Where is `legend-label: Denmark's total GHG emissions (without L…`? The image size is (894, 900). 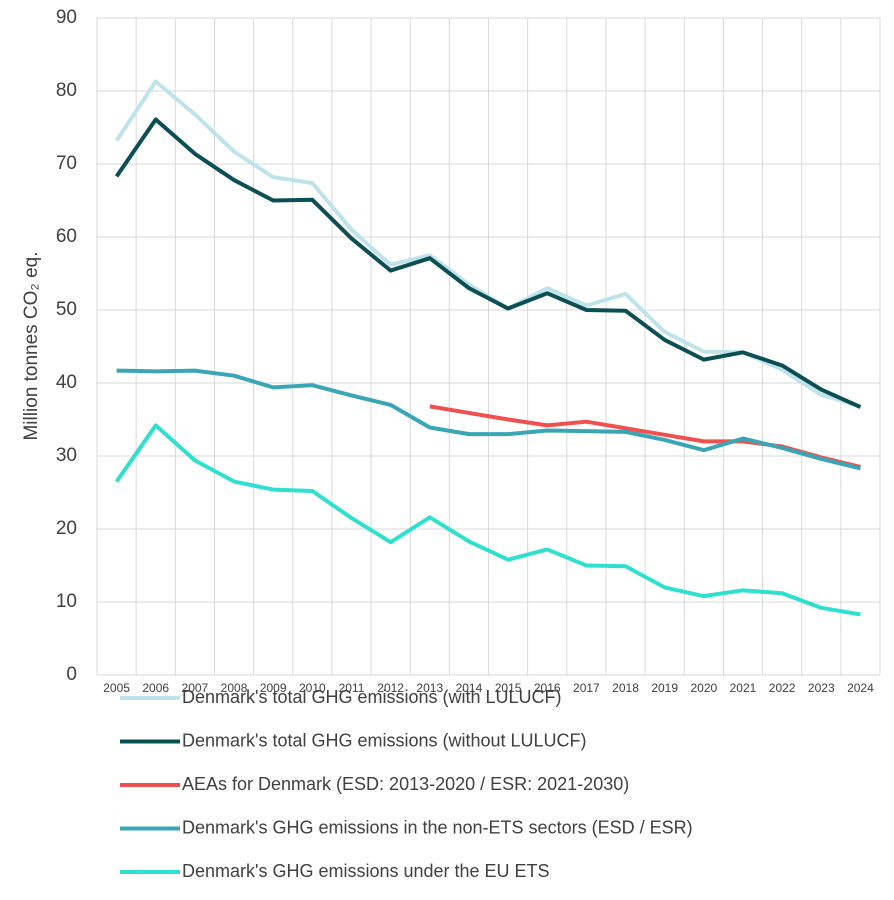 legend-label: Denmark's total GHG emissions (without L… is located at coordinates (384, 740).